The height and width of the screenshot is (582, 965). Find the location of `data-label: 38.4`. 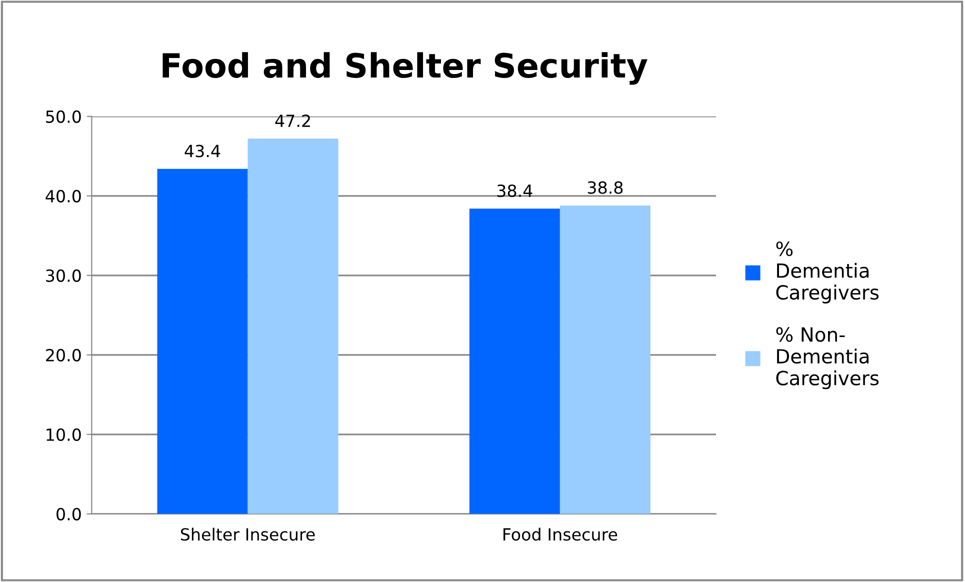

data-label: 38.4 is located at coordinates (514, 191).